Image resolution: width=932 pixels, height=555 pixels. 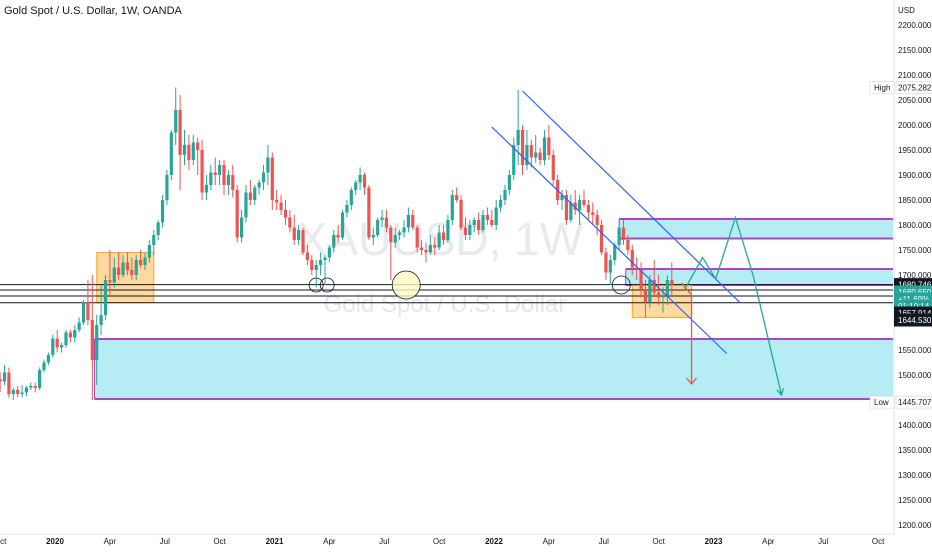 What do you see at coordinates (915, 225) in the screenshot?
I see `y-tick-label: 1800.000` at bounding box center [915, 225].